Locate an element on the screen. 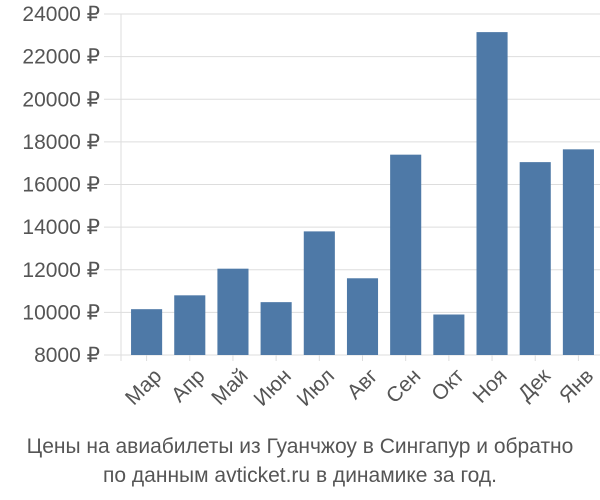 The height and width of the screenshot is (500, 600). x-tick-label: Июн is located at coordinates (273, 387).